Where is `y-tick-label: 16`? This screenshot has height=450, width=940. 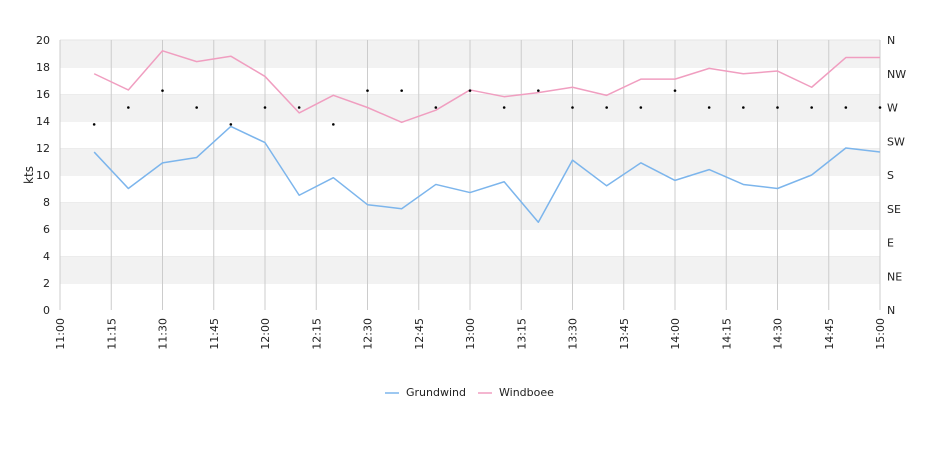
y-tick-label: 16 is located at coordinates (43, 94).